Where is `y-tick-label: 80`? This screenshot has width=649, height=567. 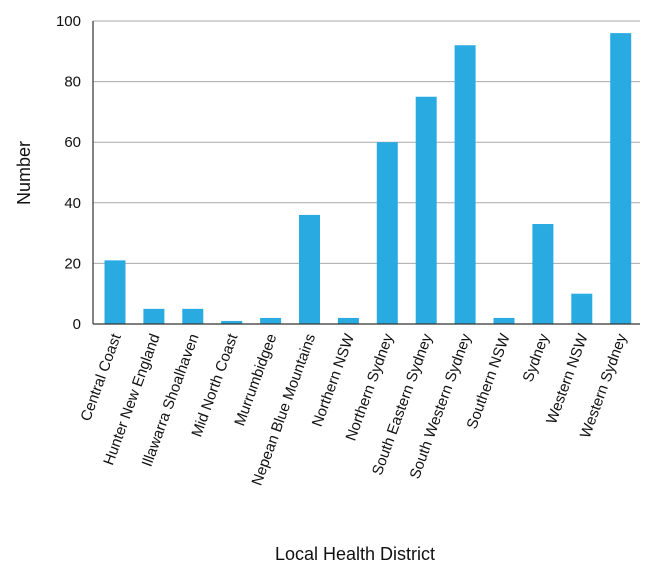
y-tick-label: 80 is located at coordinates (72, 82).